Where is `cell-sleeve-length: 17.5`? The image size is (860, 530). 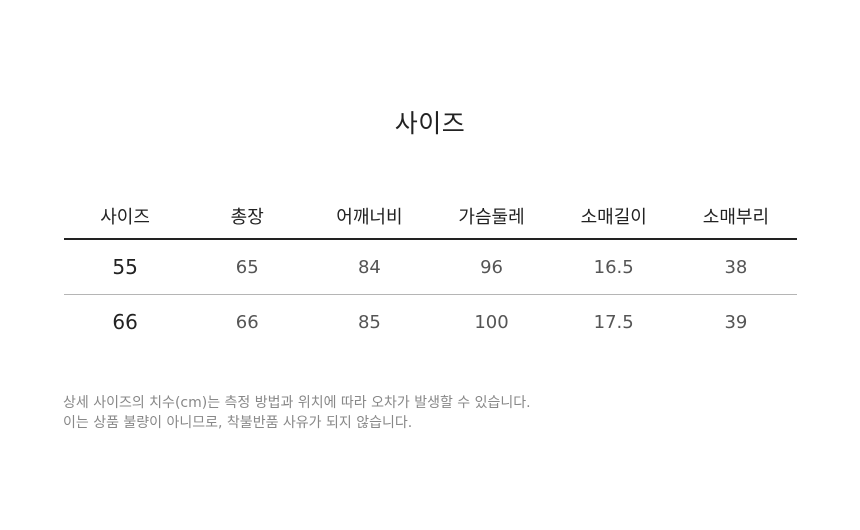
cell-sleeve-length: 17.5 is located at coordinates (613, 322).